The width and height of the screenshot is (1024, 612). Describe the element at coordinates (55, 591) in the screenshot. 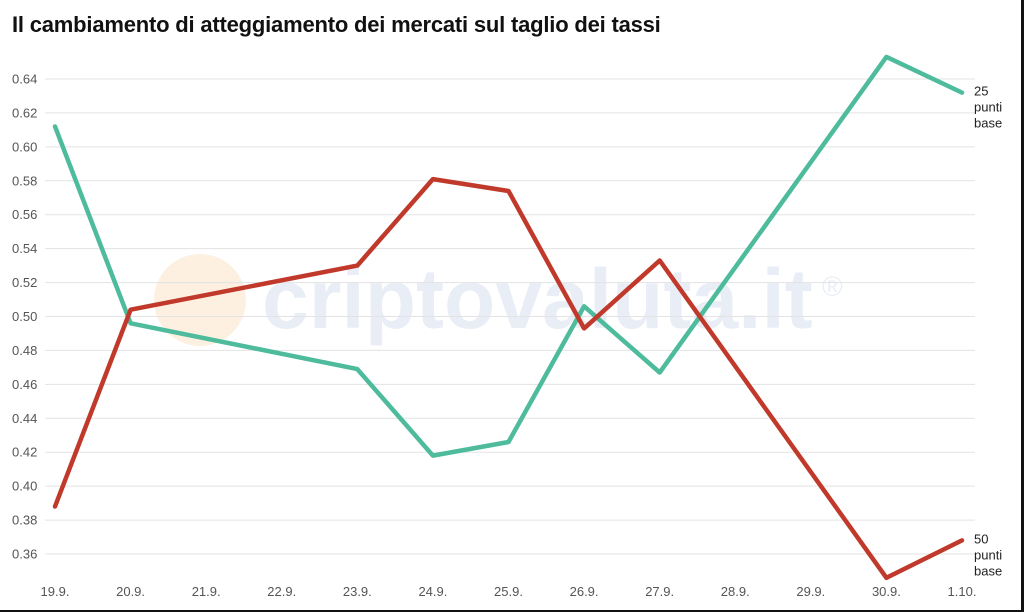

I see `x-tick-label: 19.9.` at that location.